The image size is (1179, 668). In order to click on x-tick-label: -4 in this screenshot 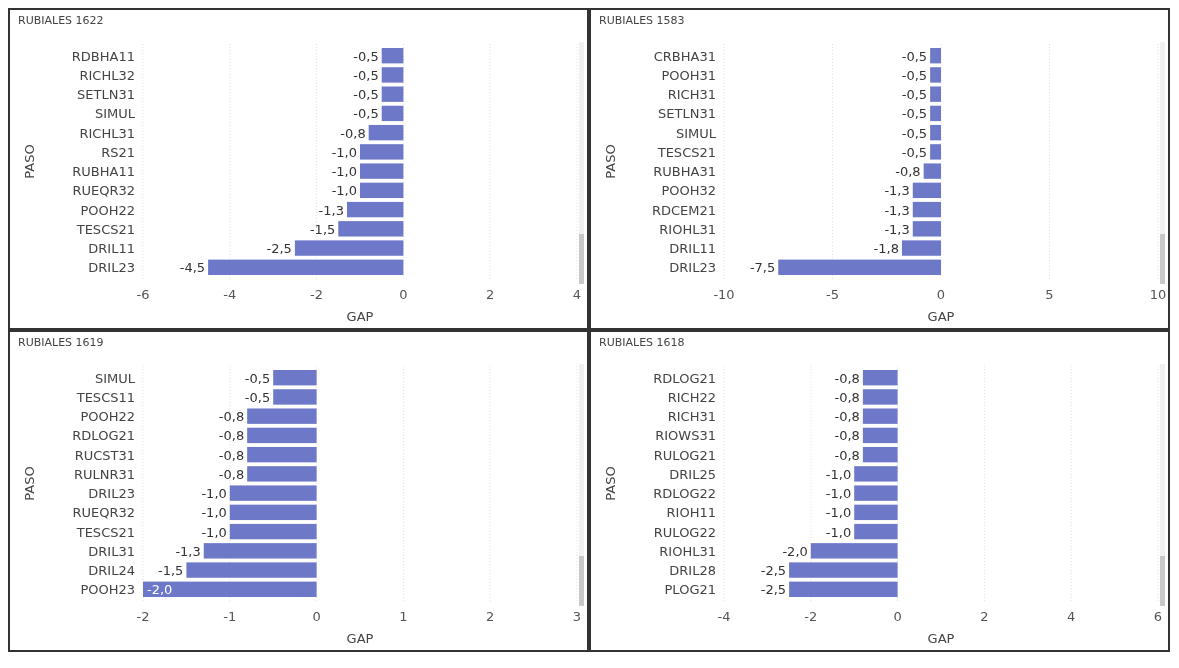, I will do `click(724, 616)`.